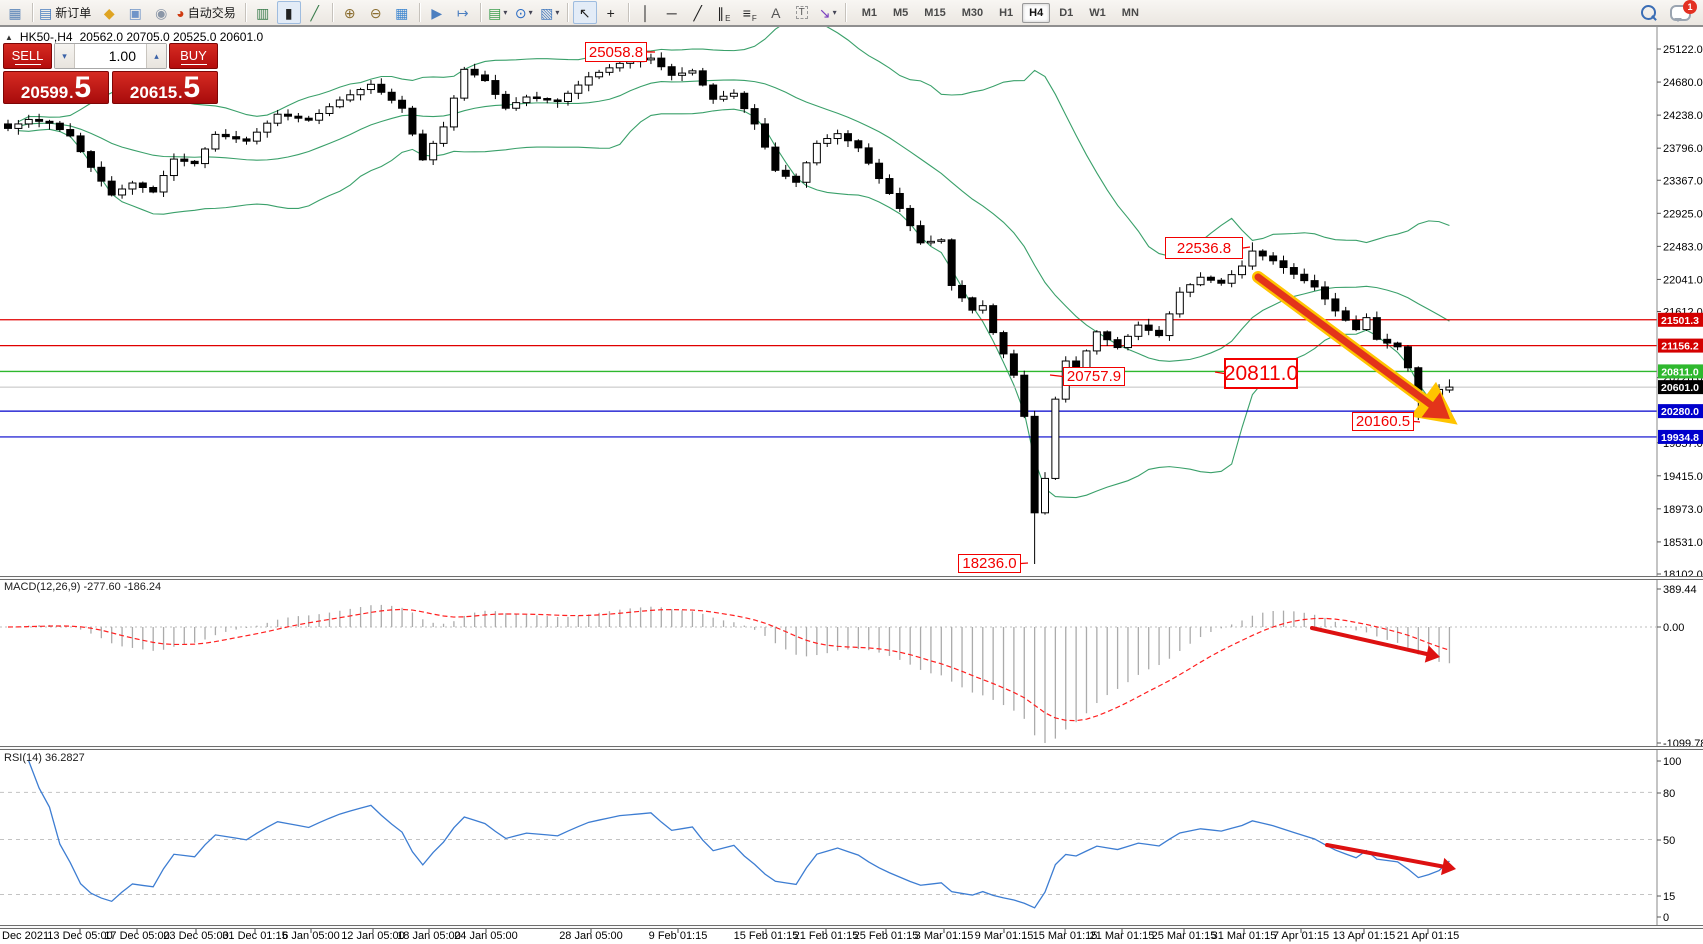  I want to click on timeframe-toolbar: M1 M5 M15 M30 H1 H4 D1 W1 MN, so click(1000, 12).